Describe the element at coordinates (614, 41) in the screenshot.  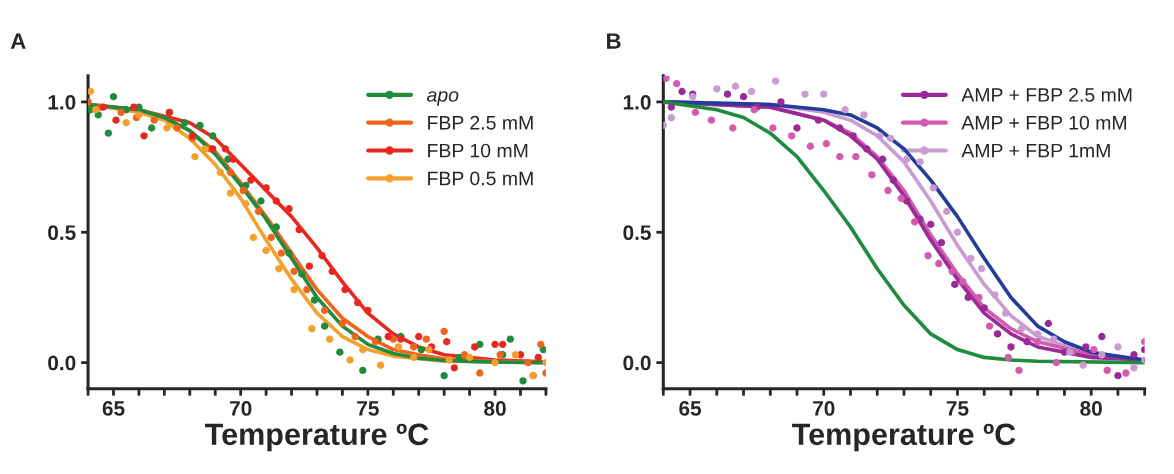
I see `chart-title: B` at that location.